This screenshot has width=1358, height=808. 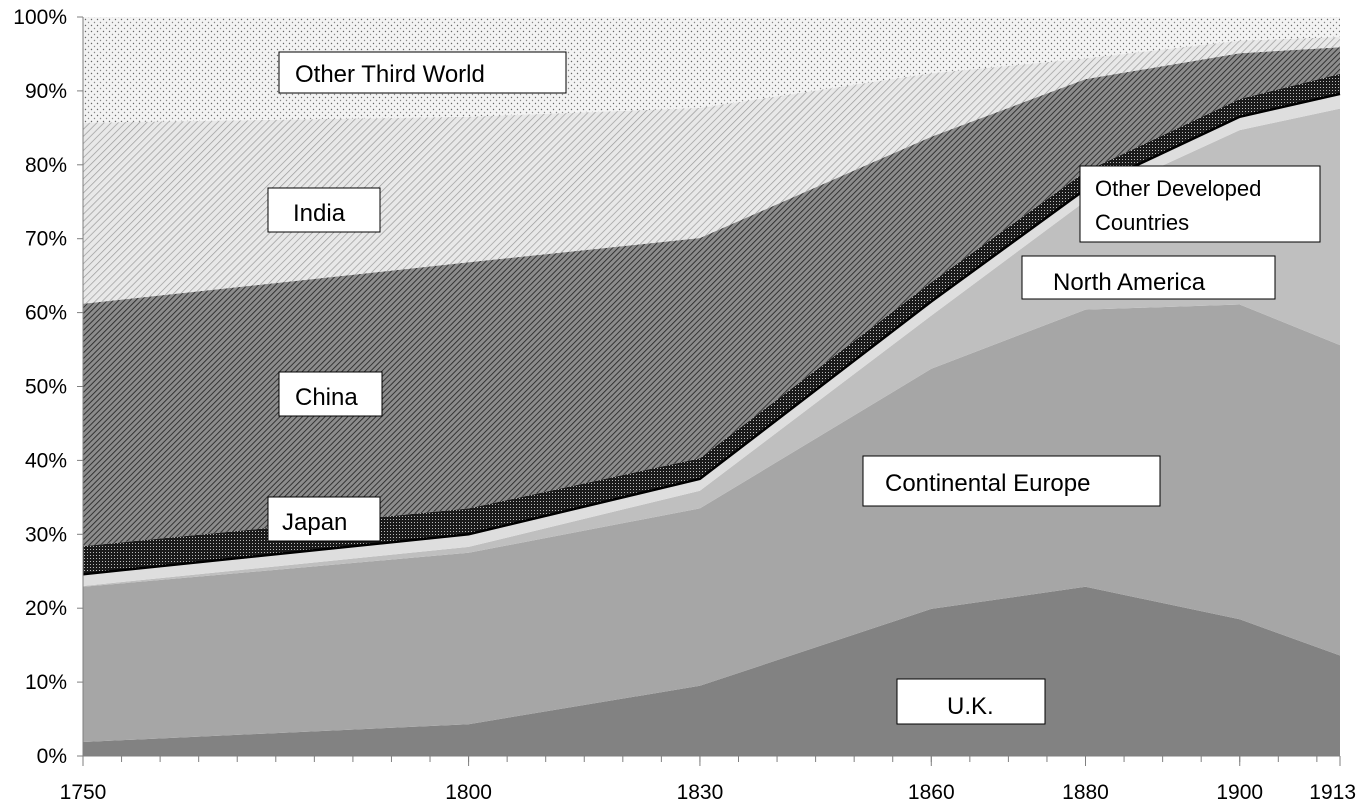 I want to click on y-tick-label: 70%, so click(x=46, y=239).